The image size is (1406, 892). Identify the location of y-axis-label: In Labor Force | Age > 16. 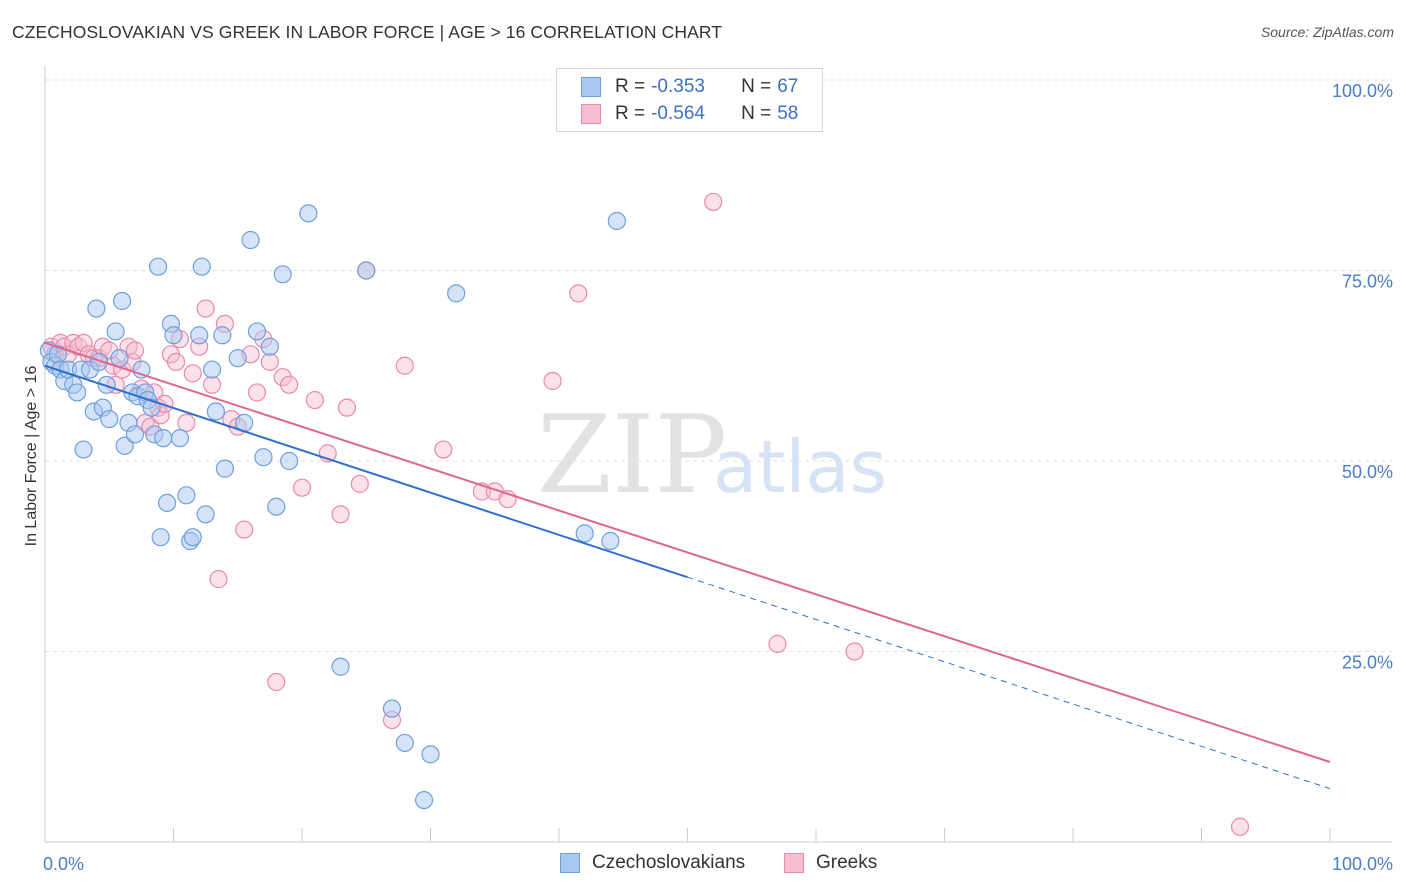
(31, 456).